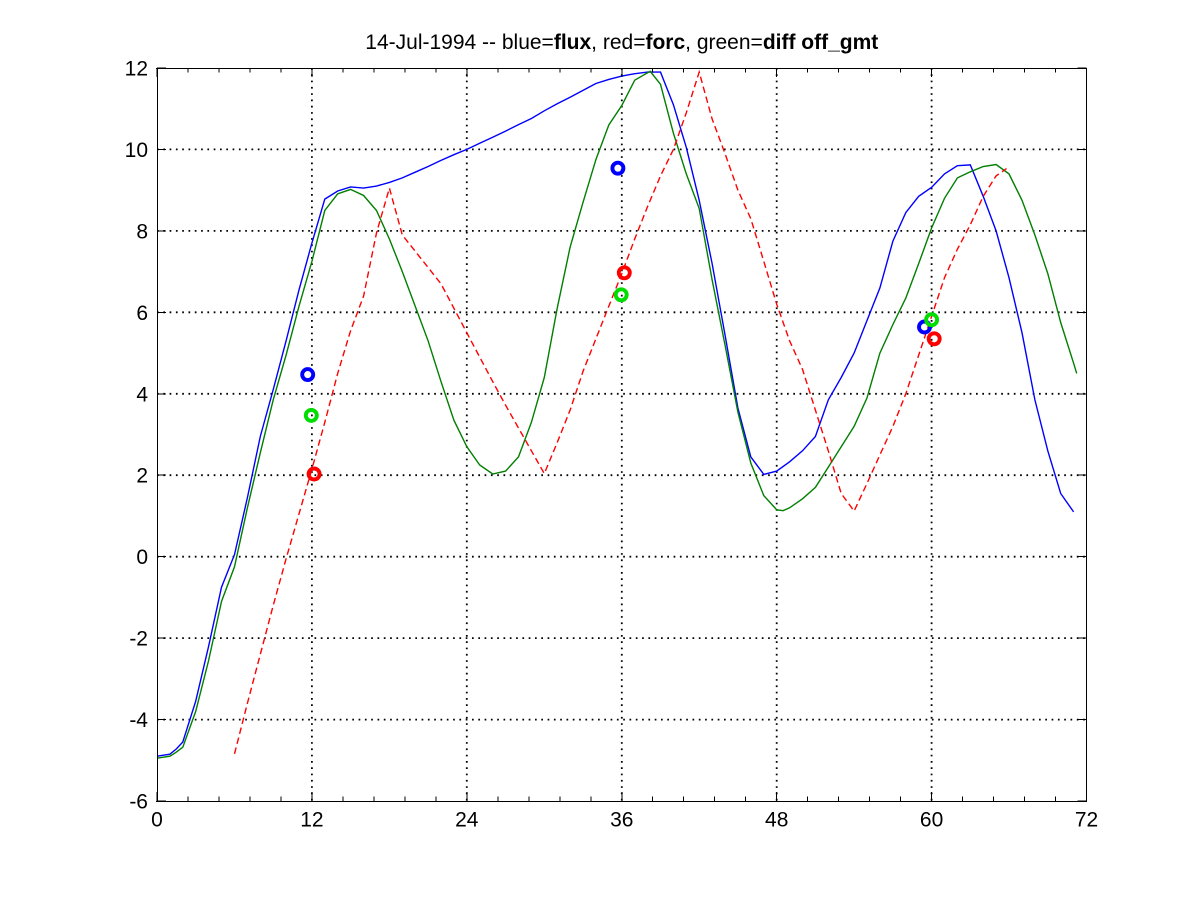 The width and height of the screenshot is (1200, 900). Describe the element at coordinates (142, 231) in the screenshot. I see `svg-text: 8` at that location.